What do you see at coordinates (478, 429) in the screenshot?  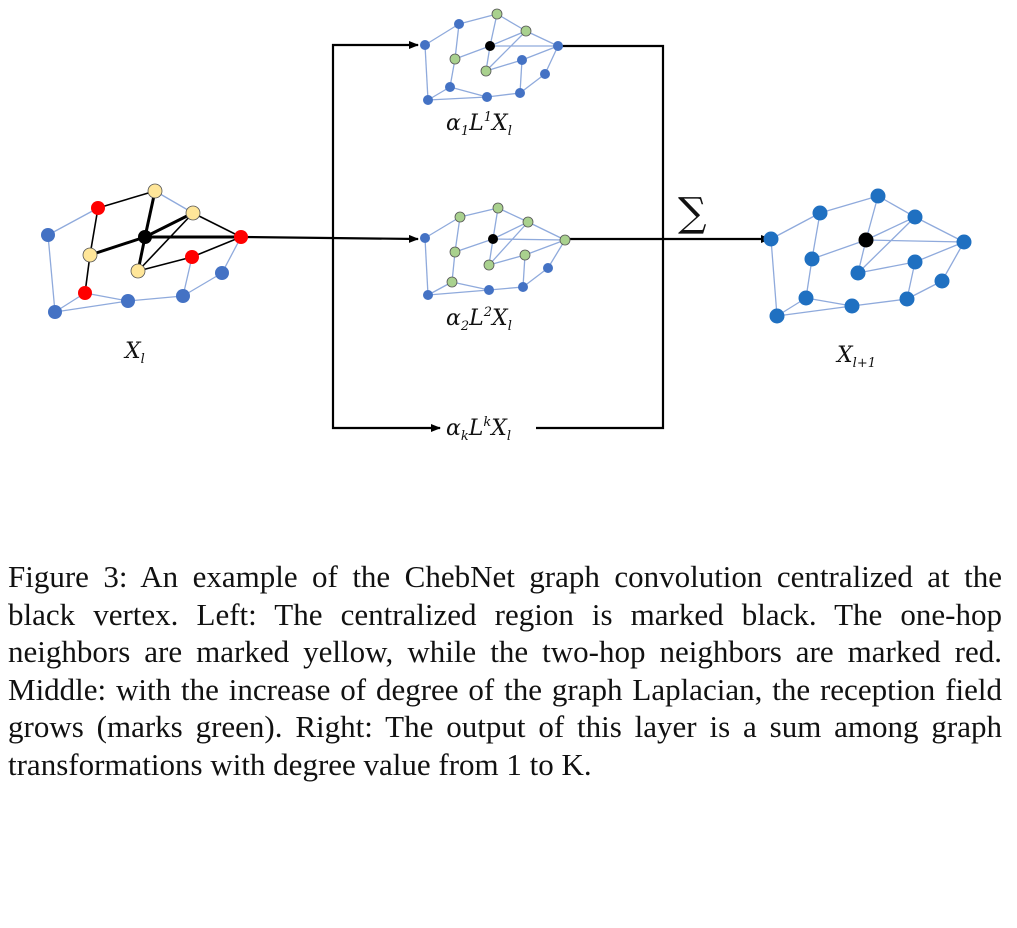 I see `branch-k-label: αkLkXl` at bounding box center [478, 429].